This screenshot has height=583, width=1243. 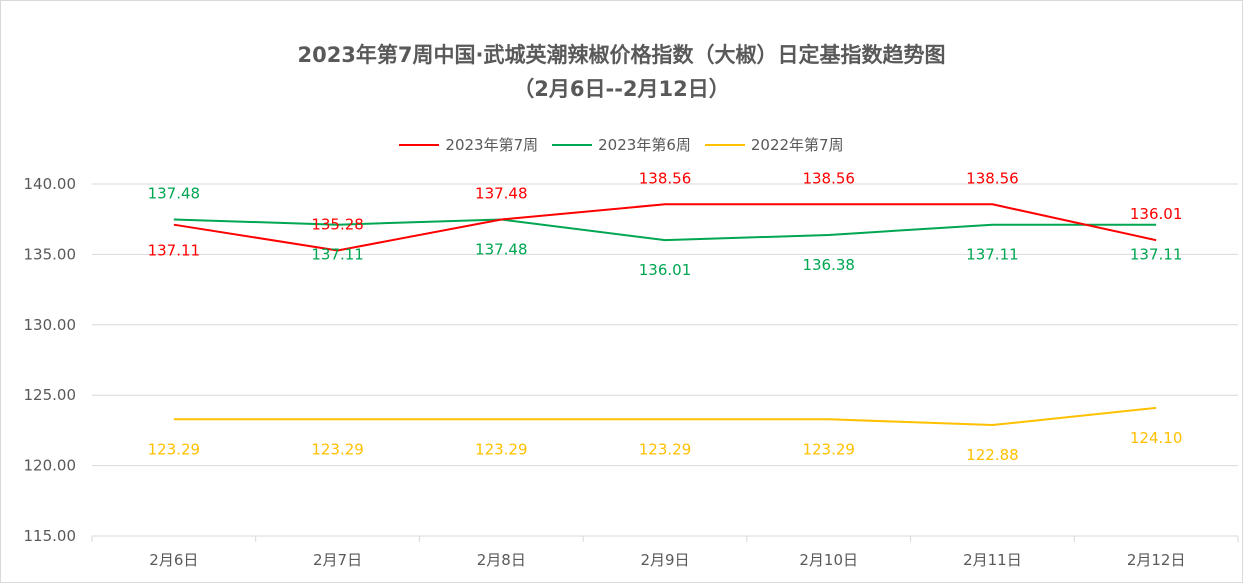 I want to click on data-label-series-0: 137.48, so click(x=501, y=193).